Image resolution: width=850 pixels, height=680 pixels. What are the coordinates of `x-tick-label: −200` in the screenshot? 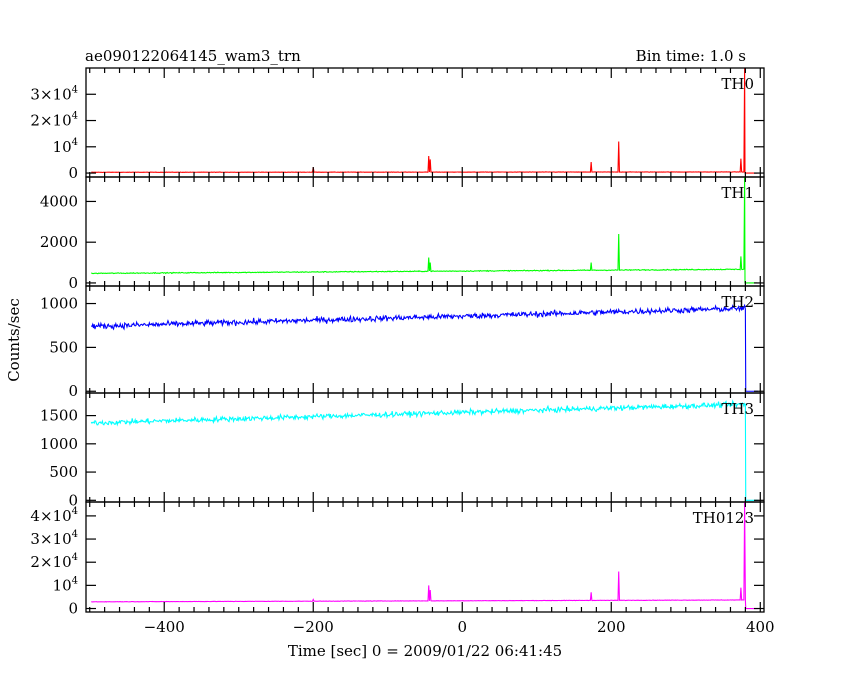 It's located at (313, 627).